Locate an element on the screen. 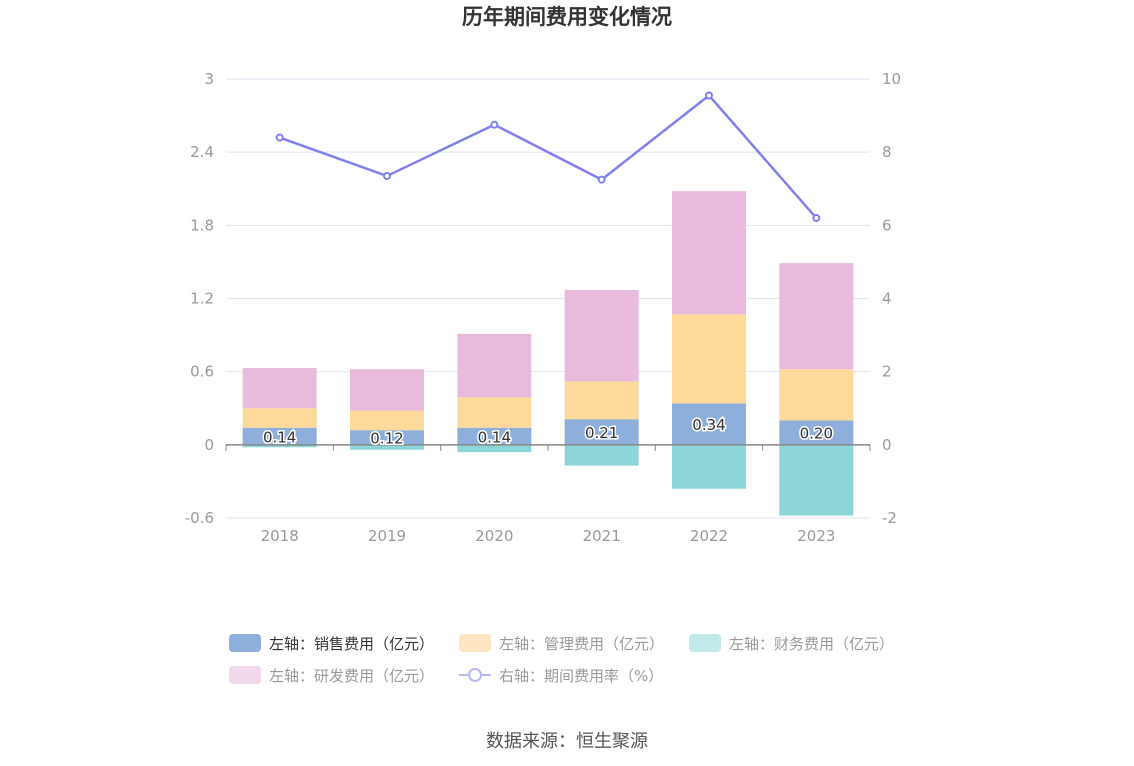 The height and width of the screenshot is (766, 1134). legend-item-0: 左轴：销售费用（亿元） is located at coordinates (331, 643).